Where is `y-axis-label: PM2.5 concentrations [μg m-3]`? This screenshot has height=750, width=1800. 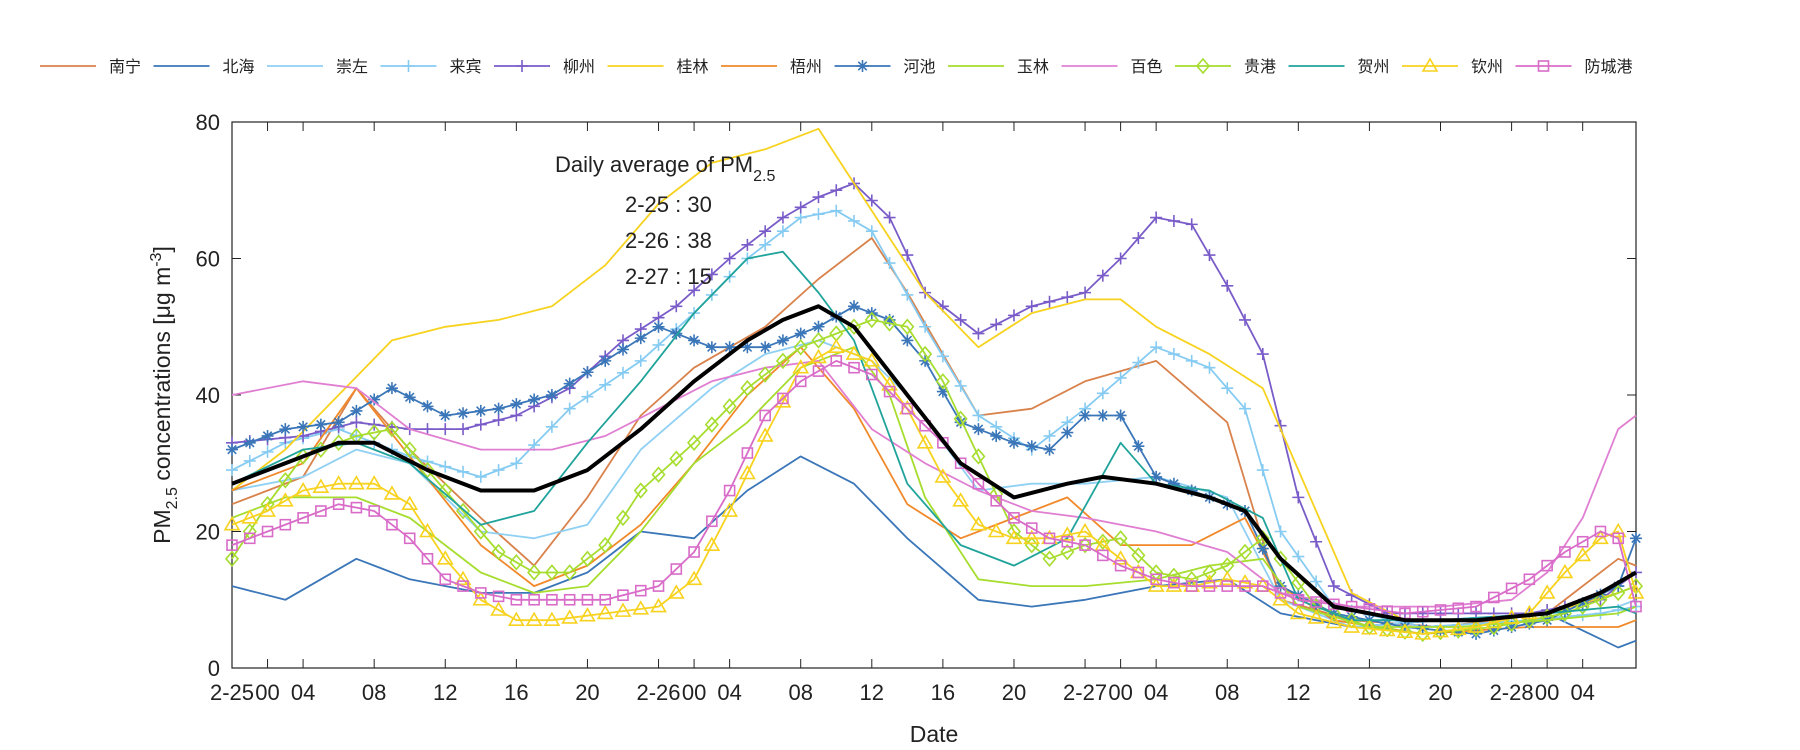
y-axis-label: PM2.5 concentrations [μg m-3] is located at coordinates (164, 395).